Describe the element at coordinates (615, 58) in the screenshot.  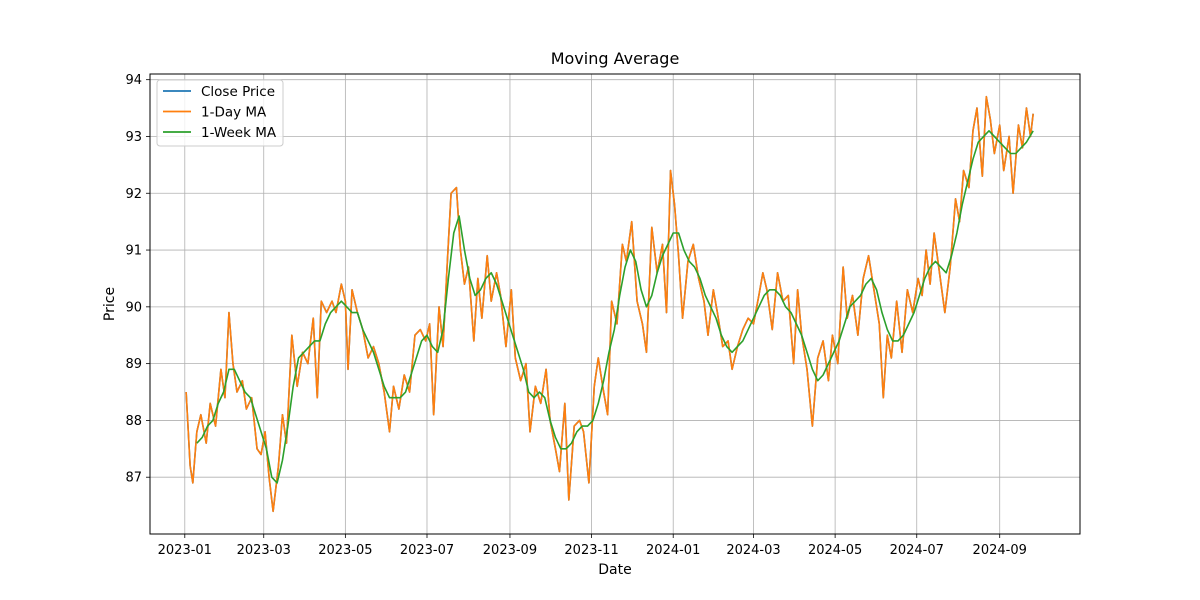
I see `chart-title: Moving Average` at that location.